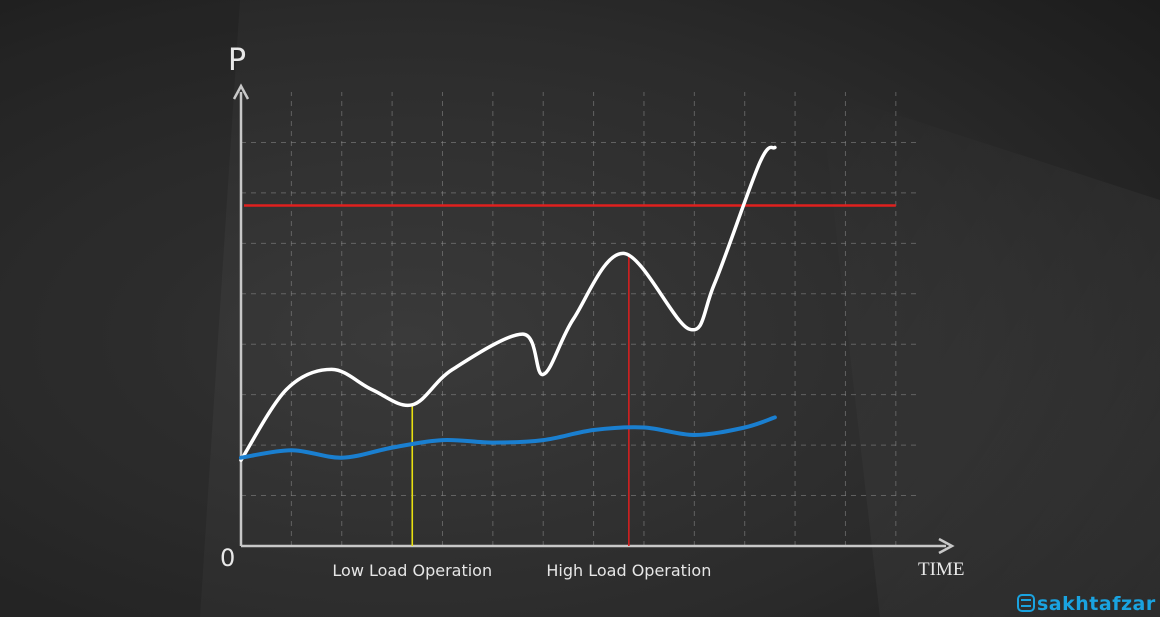 Image resolution: width=1160 pixels, height=617 pixels. I want to click on watermark: sakhtafzar, so click(1086, 604).